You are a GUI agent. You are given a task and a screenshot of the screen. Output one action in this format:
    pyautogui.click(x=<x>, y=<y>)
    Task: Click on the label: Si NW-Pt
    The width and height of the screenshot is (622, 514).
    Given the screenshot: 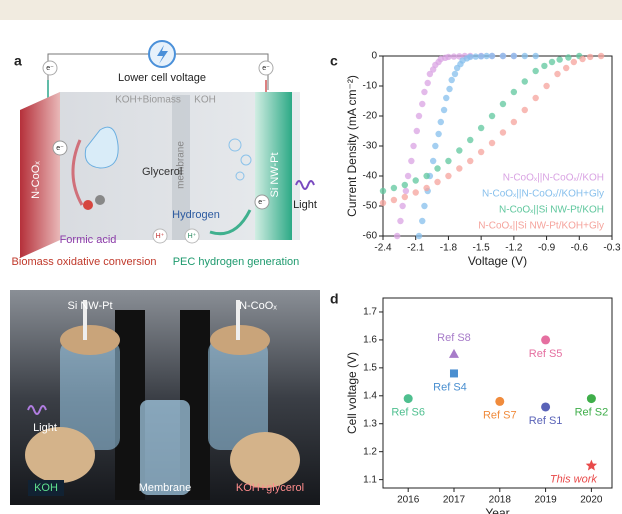 What is the action you would take?
    pyautogui.click(x=89, y=306)
    